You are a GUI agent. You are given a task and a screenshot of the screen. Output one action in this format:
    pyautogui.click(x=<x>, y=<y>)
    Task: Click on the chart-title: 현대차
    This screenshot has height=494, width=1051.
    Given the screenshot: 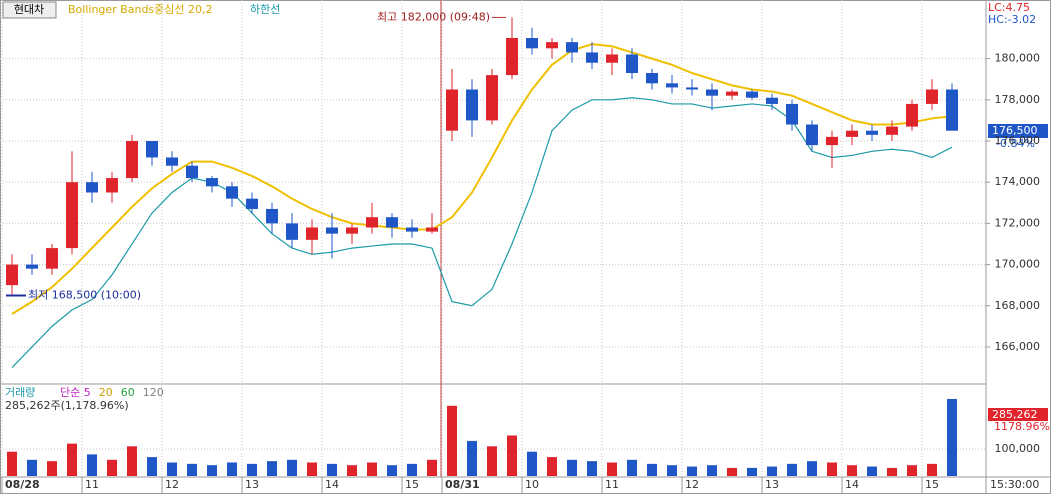 What is the action you would take?
    pyautogui.click(x=29, y=9)
    